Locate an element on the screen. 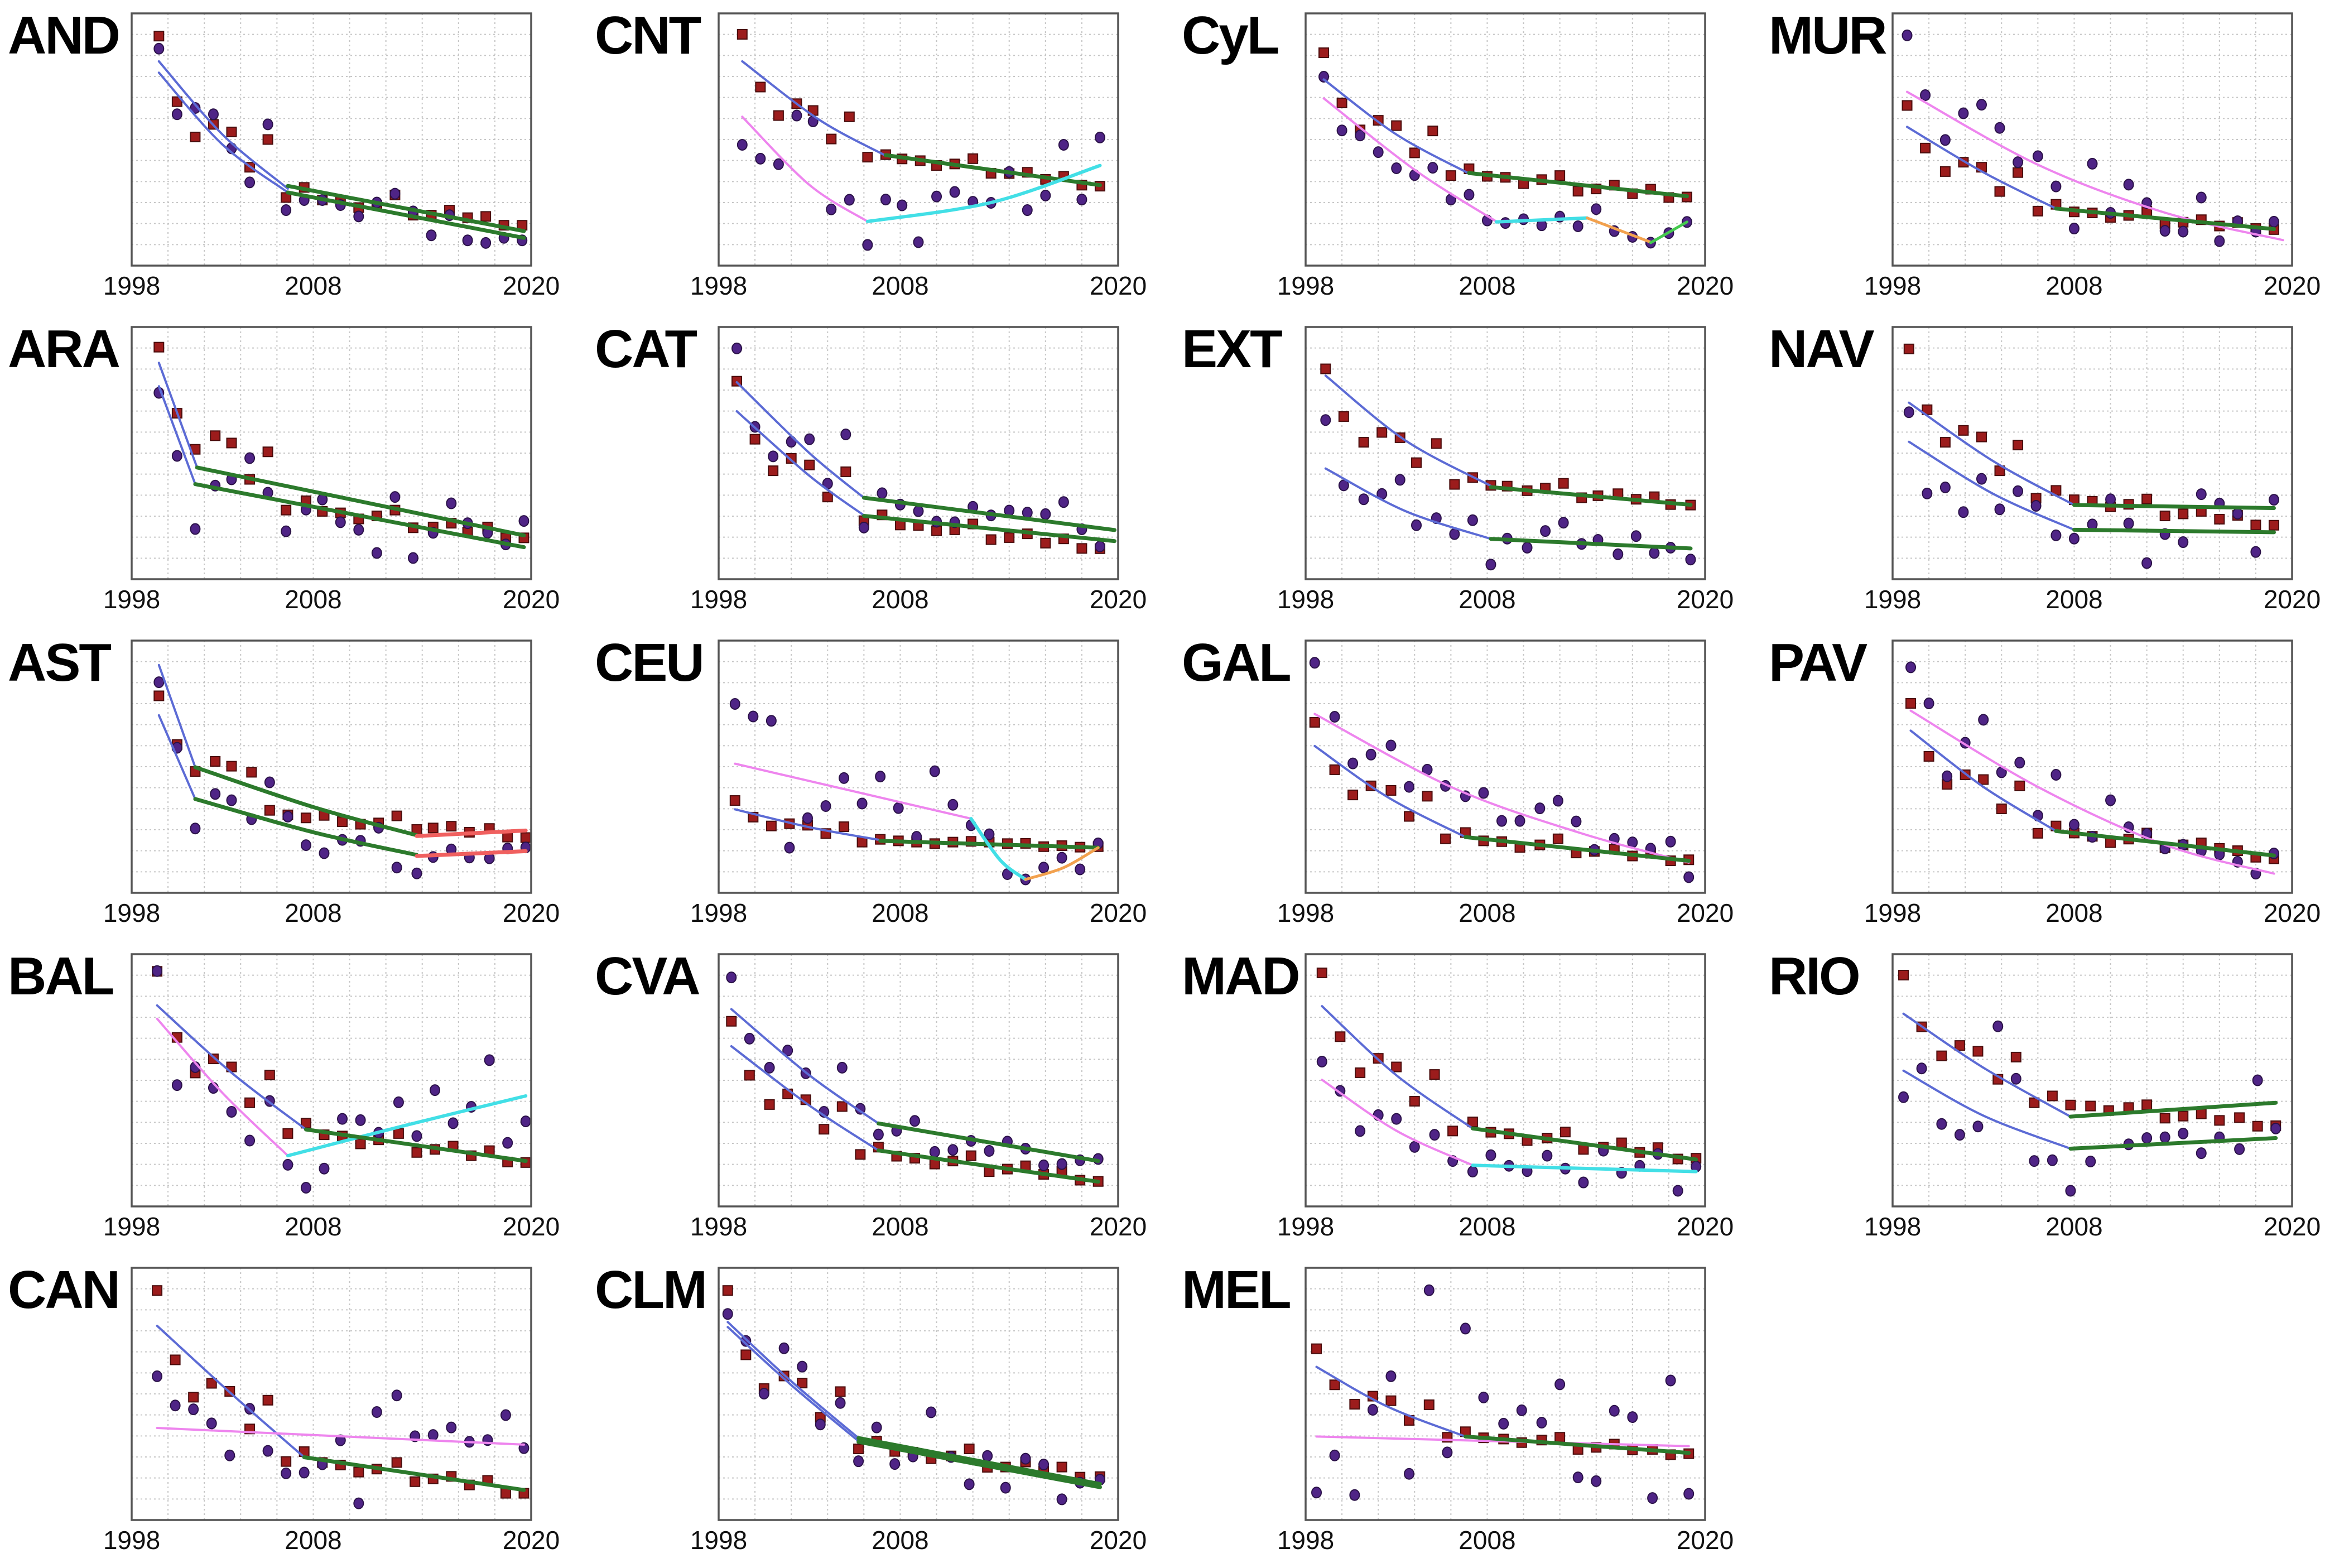 The width and height of the screenshot is (2349, 1568). trend-line-pink is located at coordinates (222, 1087).